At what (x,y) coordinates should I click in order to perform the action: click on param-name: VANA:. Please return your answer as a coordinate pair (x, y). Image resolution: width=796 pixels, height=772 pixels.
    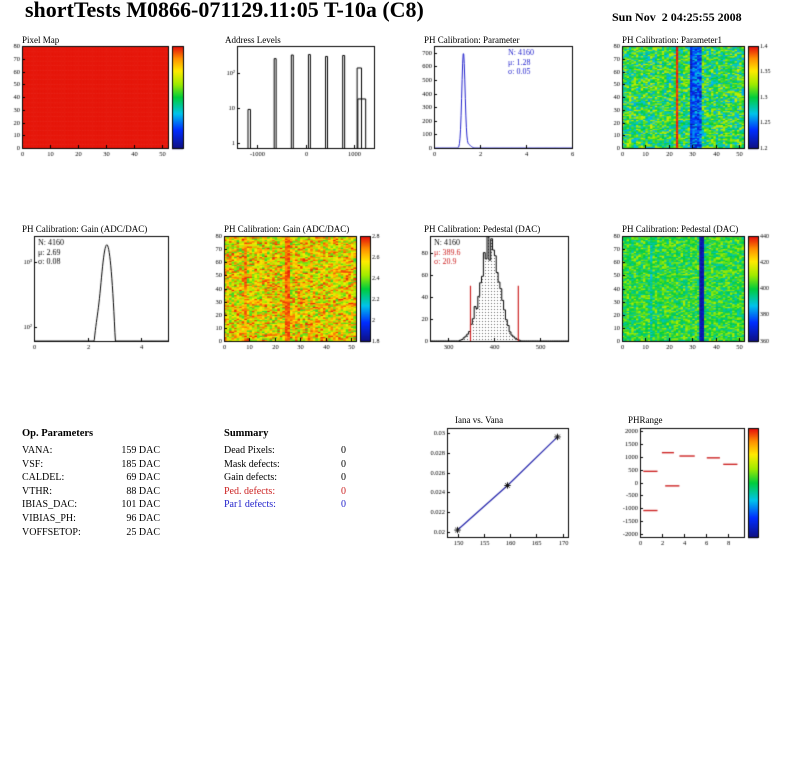
    Looking at the image, I should click on (37, 450).